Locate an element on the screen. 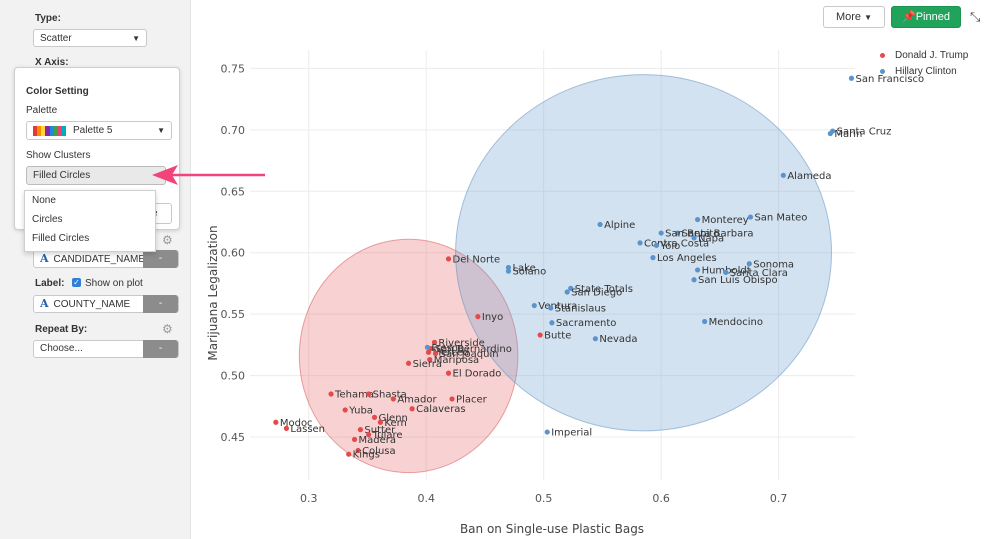  point-label: Modoc is located at coordinates (296, 423).